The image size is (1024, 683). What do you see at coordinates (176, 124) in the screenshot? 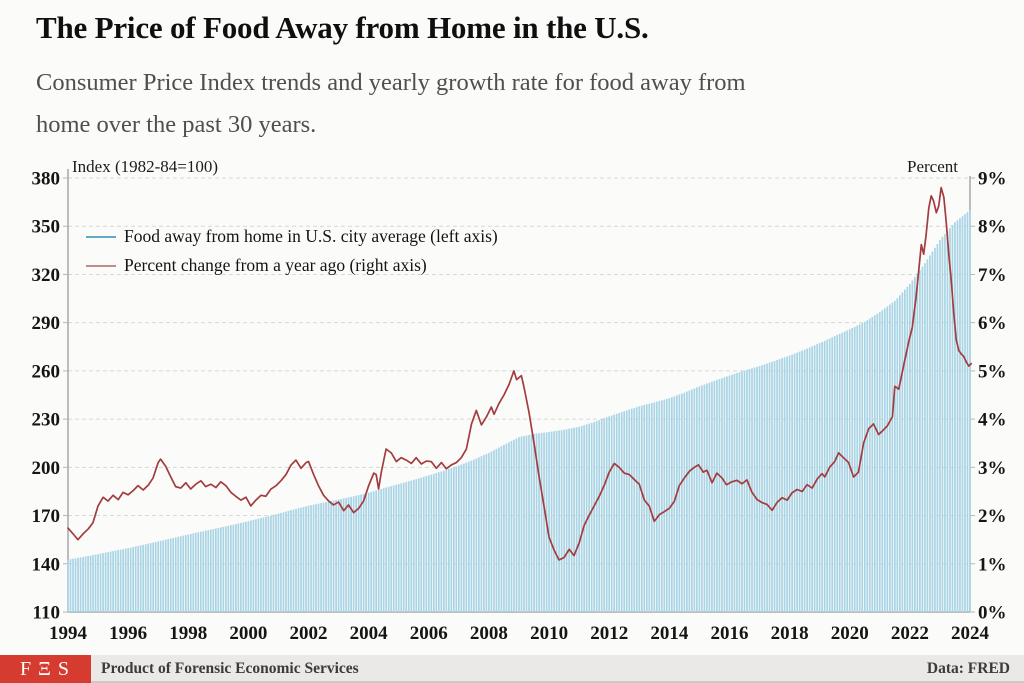
I see `subtitle-line-2: home over the past 30 years.` at bounding box center [176, 124].